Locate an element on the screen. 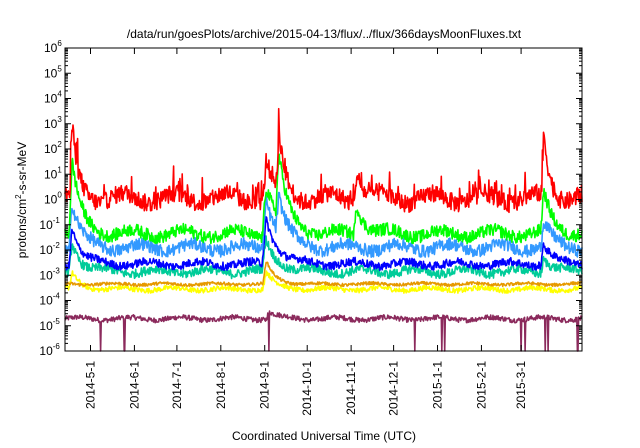 The width and height of the screenshot is (640, 448). y-tick-label: 10⁻⁵ is located at coordinates (49, 325).